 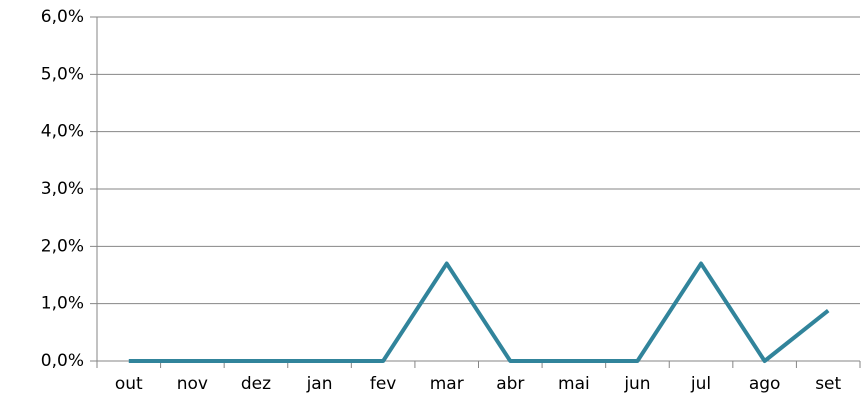 I want to click on x-tick-label: jul, so click(x=700, y=384).